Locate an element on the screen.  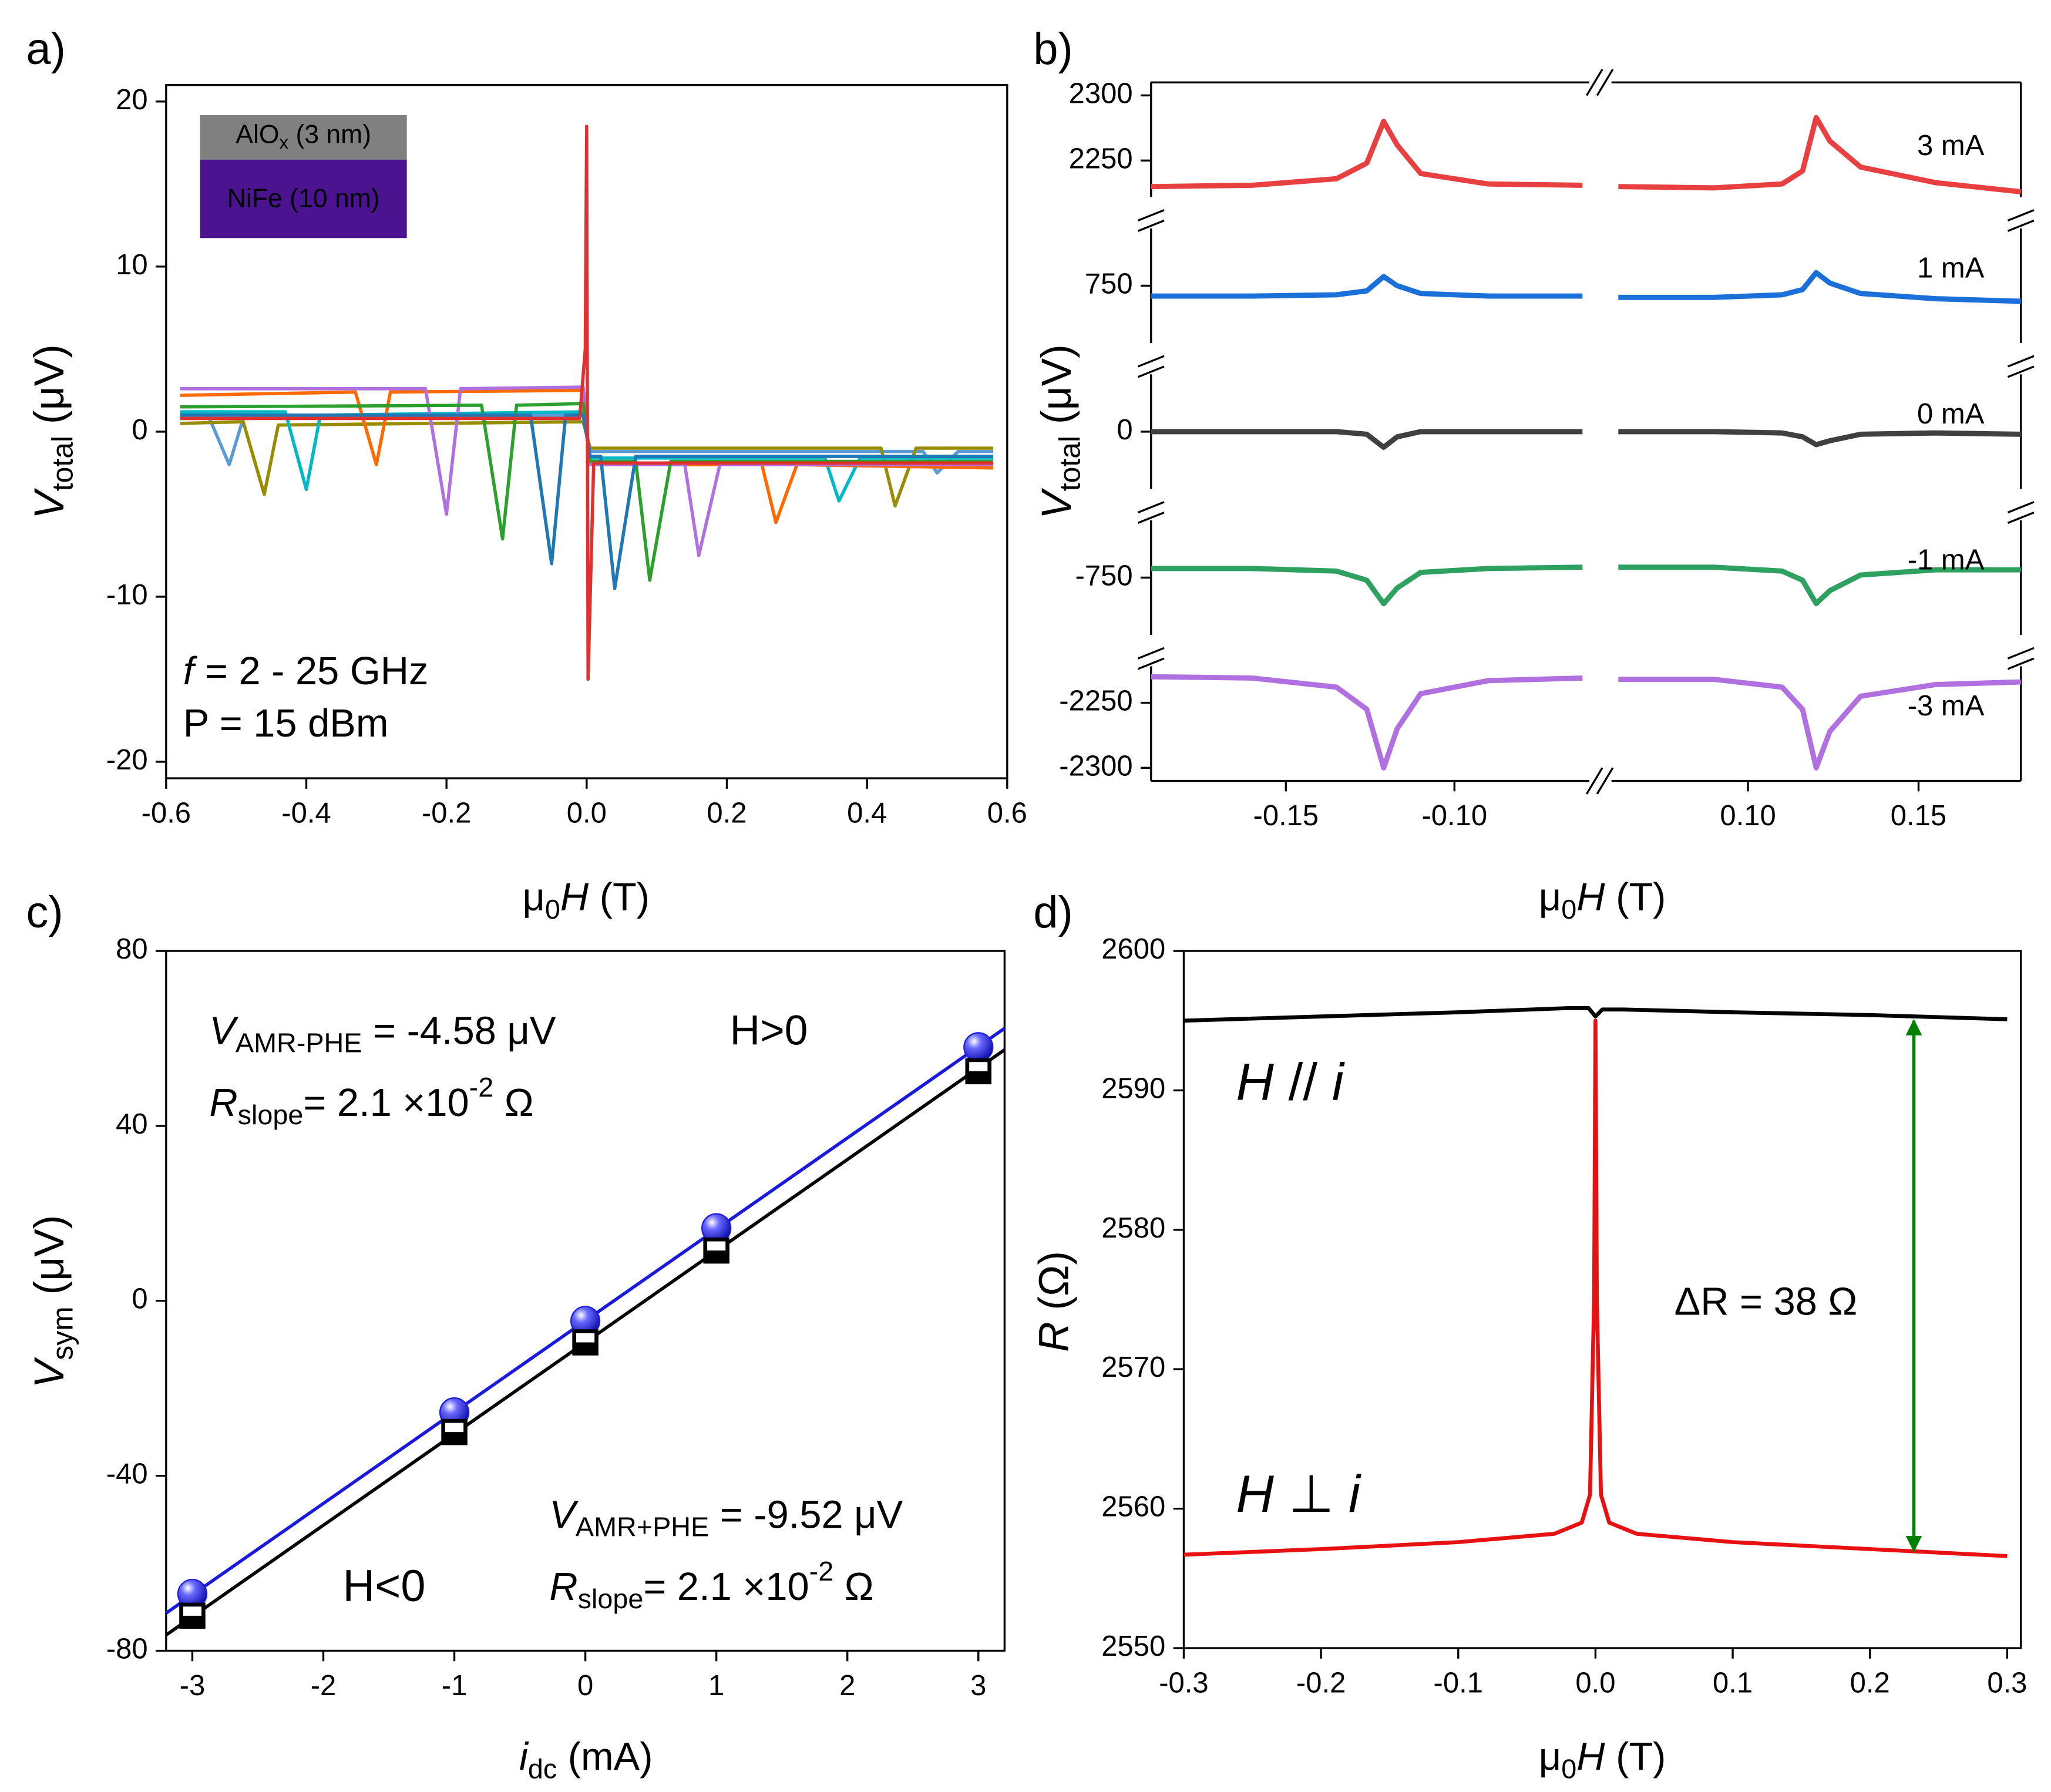
x-tick-label: -0.3 is located at coordinates (1184, 1683).